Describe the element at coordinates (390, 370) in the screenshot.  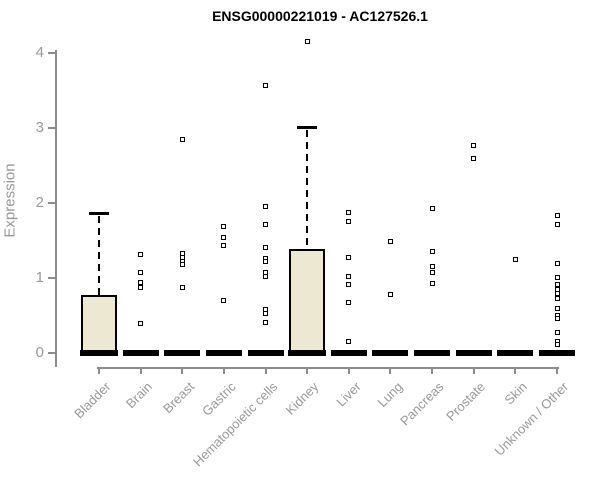
I see `x-tick-lung` at that location.